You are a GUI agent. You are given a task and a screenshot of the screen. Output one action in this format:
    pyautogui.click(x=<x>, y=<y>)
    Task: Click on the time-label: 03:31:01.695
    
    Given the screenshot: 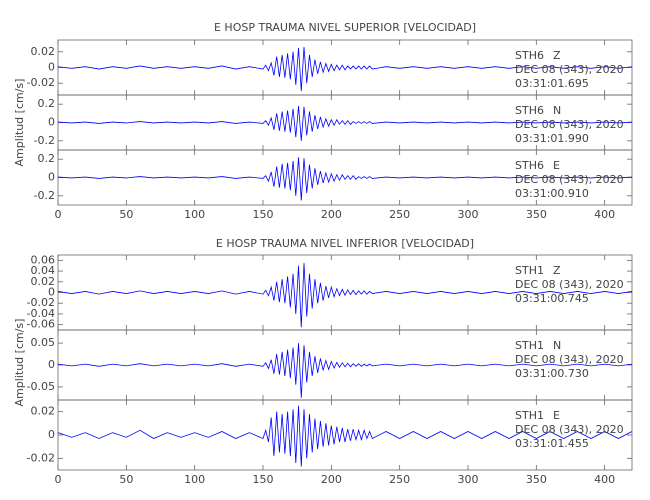 What is the action you would take?
    pyautogui.click(x=552, y=83)
    